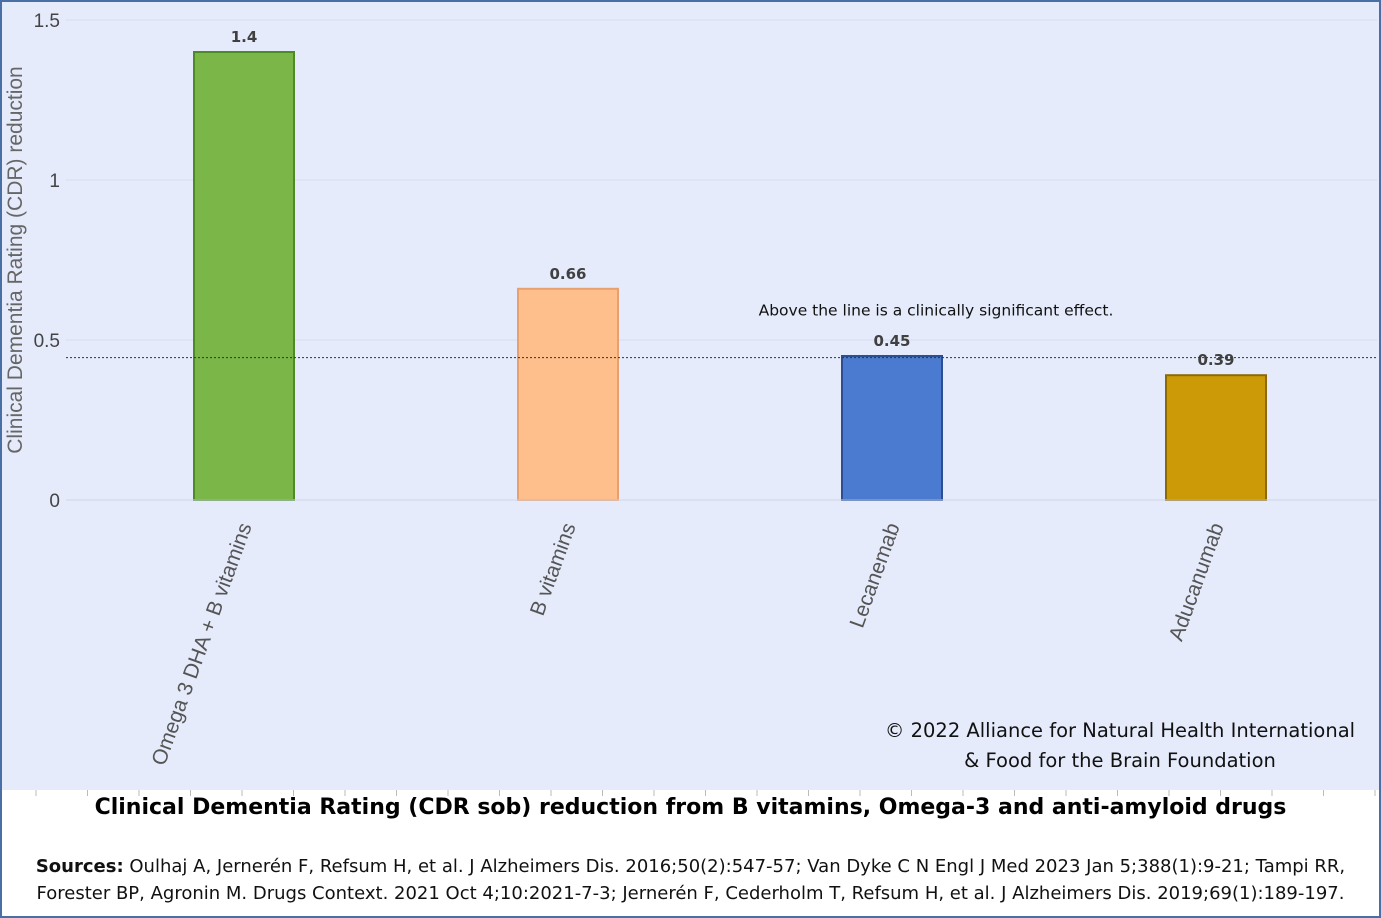 The height and width of the screenshot is (918, 1381). I want to click on y-axis-ticks: 0 0.5 1 1.5, so click(47, 261).